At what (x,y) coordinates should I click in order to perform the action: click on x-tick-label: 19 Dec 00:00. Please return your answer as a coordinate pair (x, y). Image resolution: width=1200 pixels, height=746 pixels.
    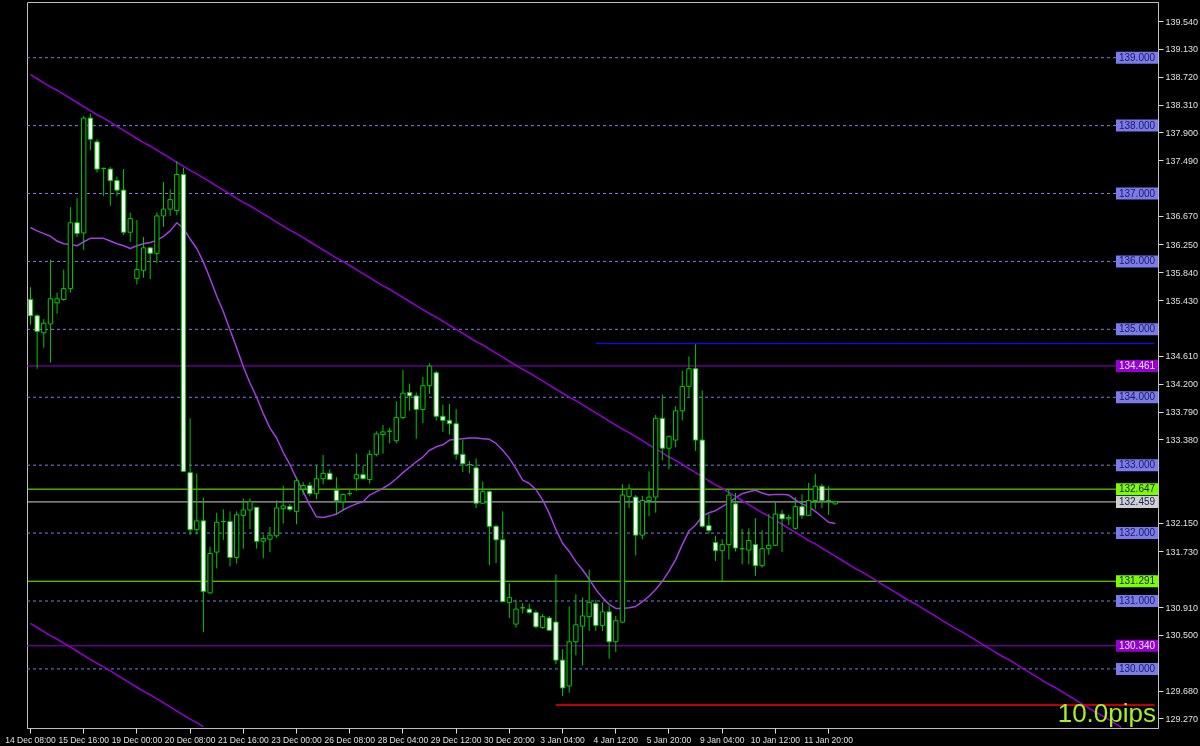
    Looking at the image, I should click on (137, 739).